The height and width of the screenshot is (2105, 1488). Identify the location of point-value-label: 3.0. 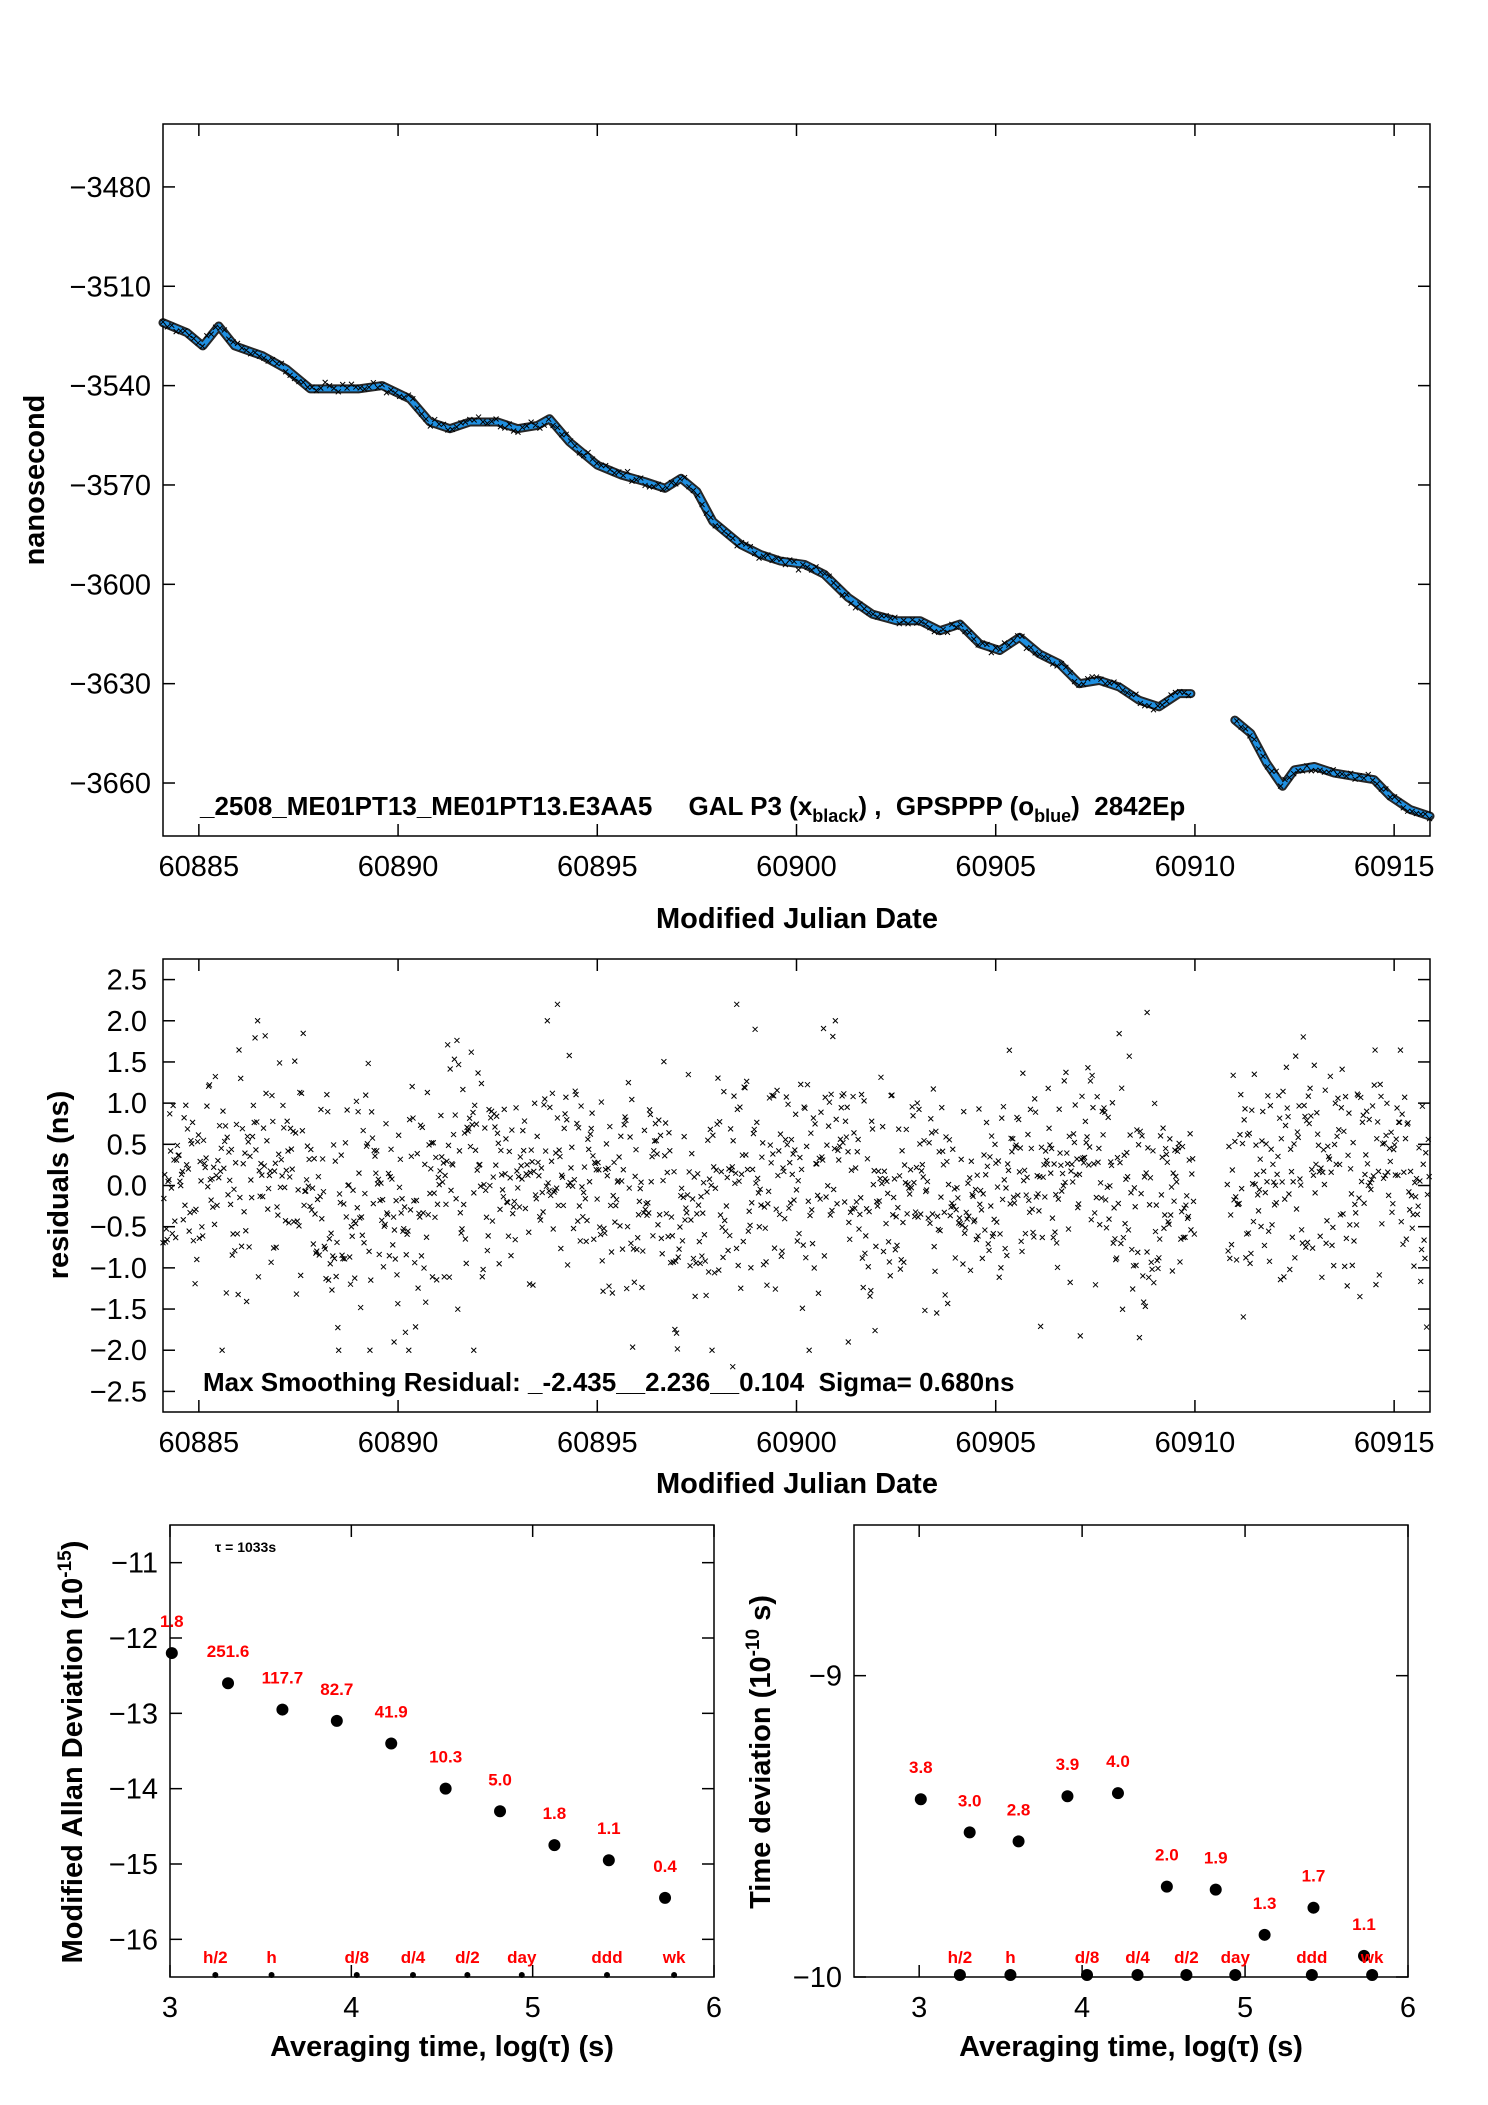
(970, 1800).